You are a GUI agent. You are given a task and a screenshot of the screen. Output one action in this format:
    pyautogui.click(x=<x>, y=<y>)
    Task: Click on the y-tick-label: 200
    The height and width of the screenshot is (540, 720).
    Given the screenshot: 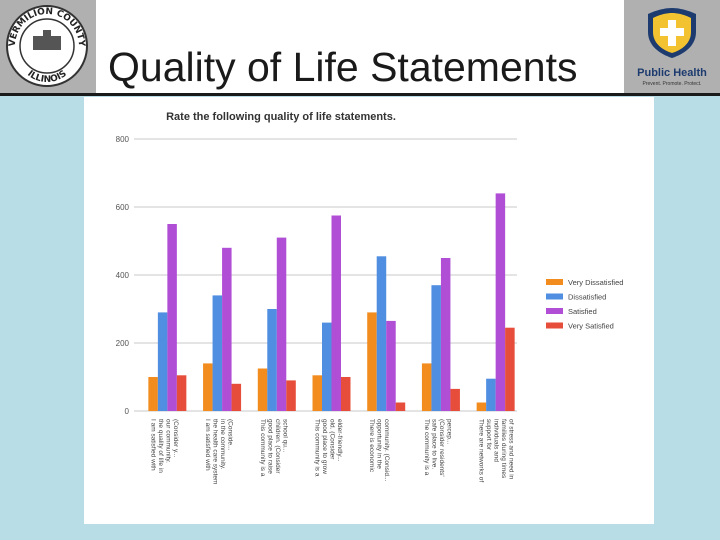 What is the action you would take?
    pyautogui.click(x=123, y=343)
    